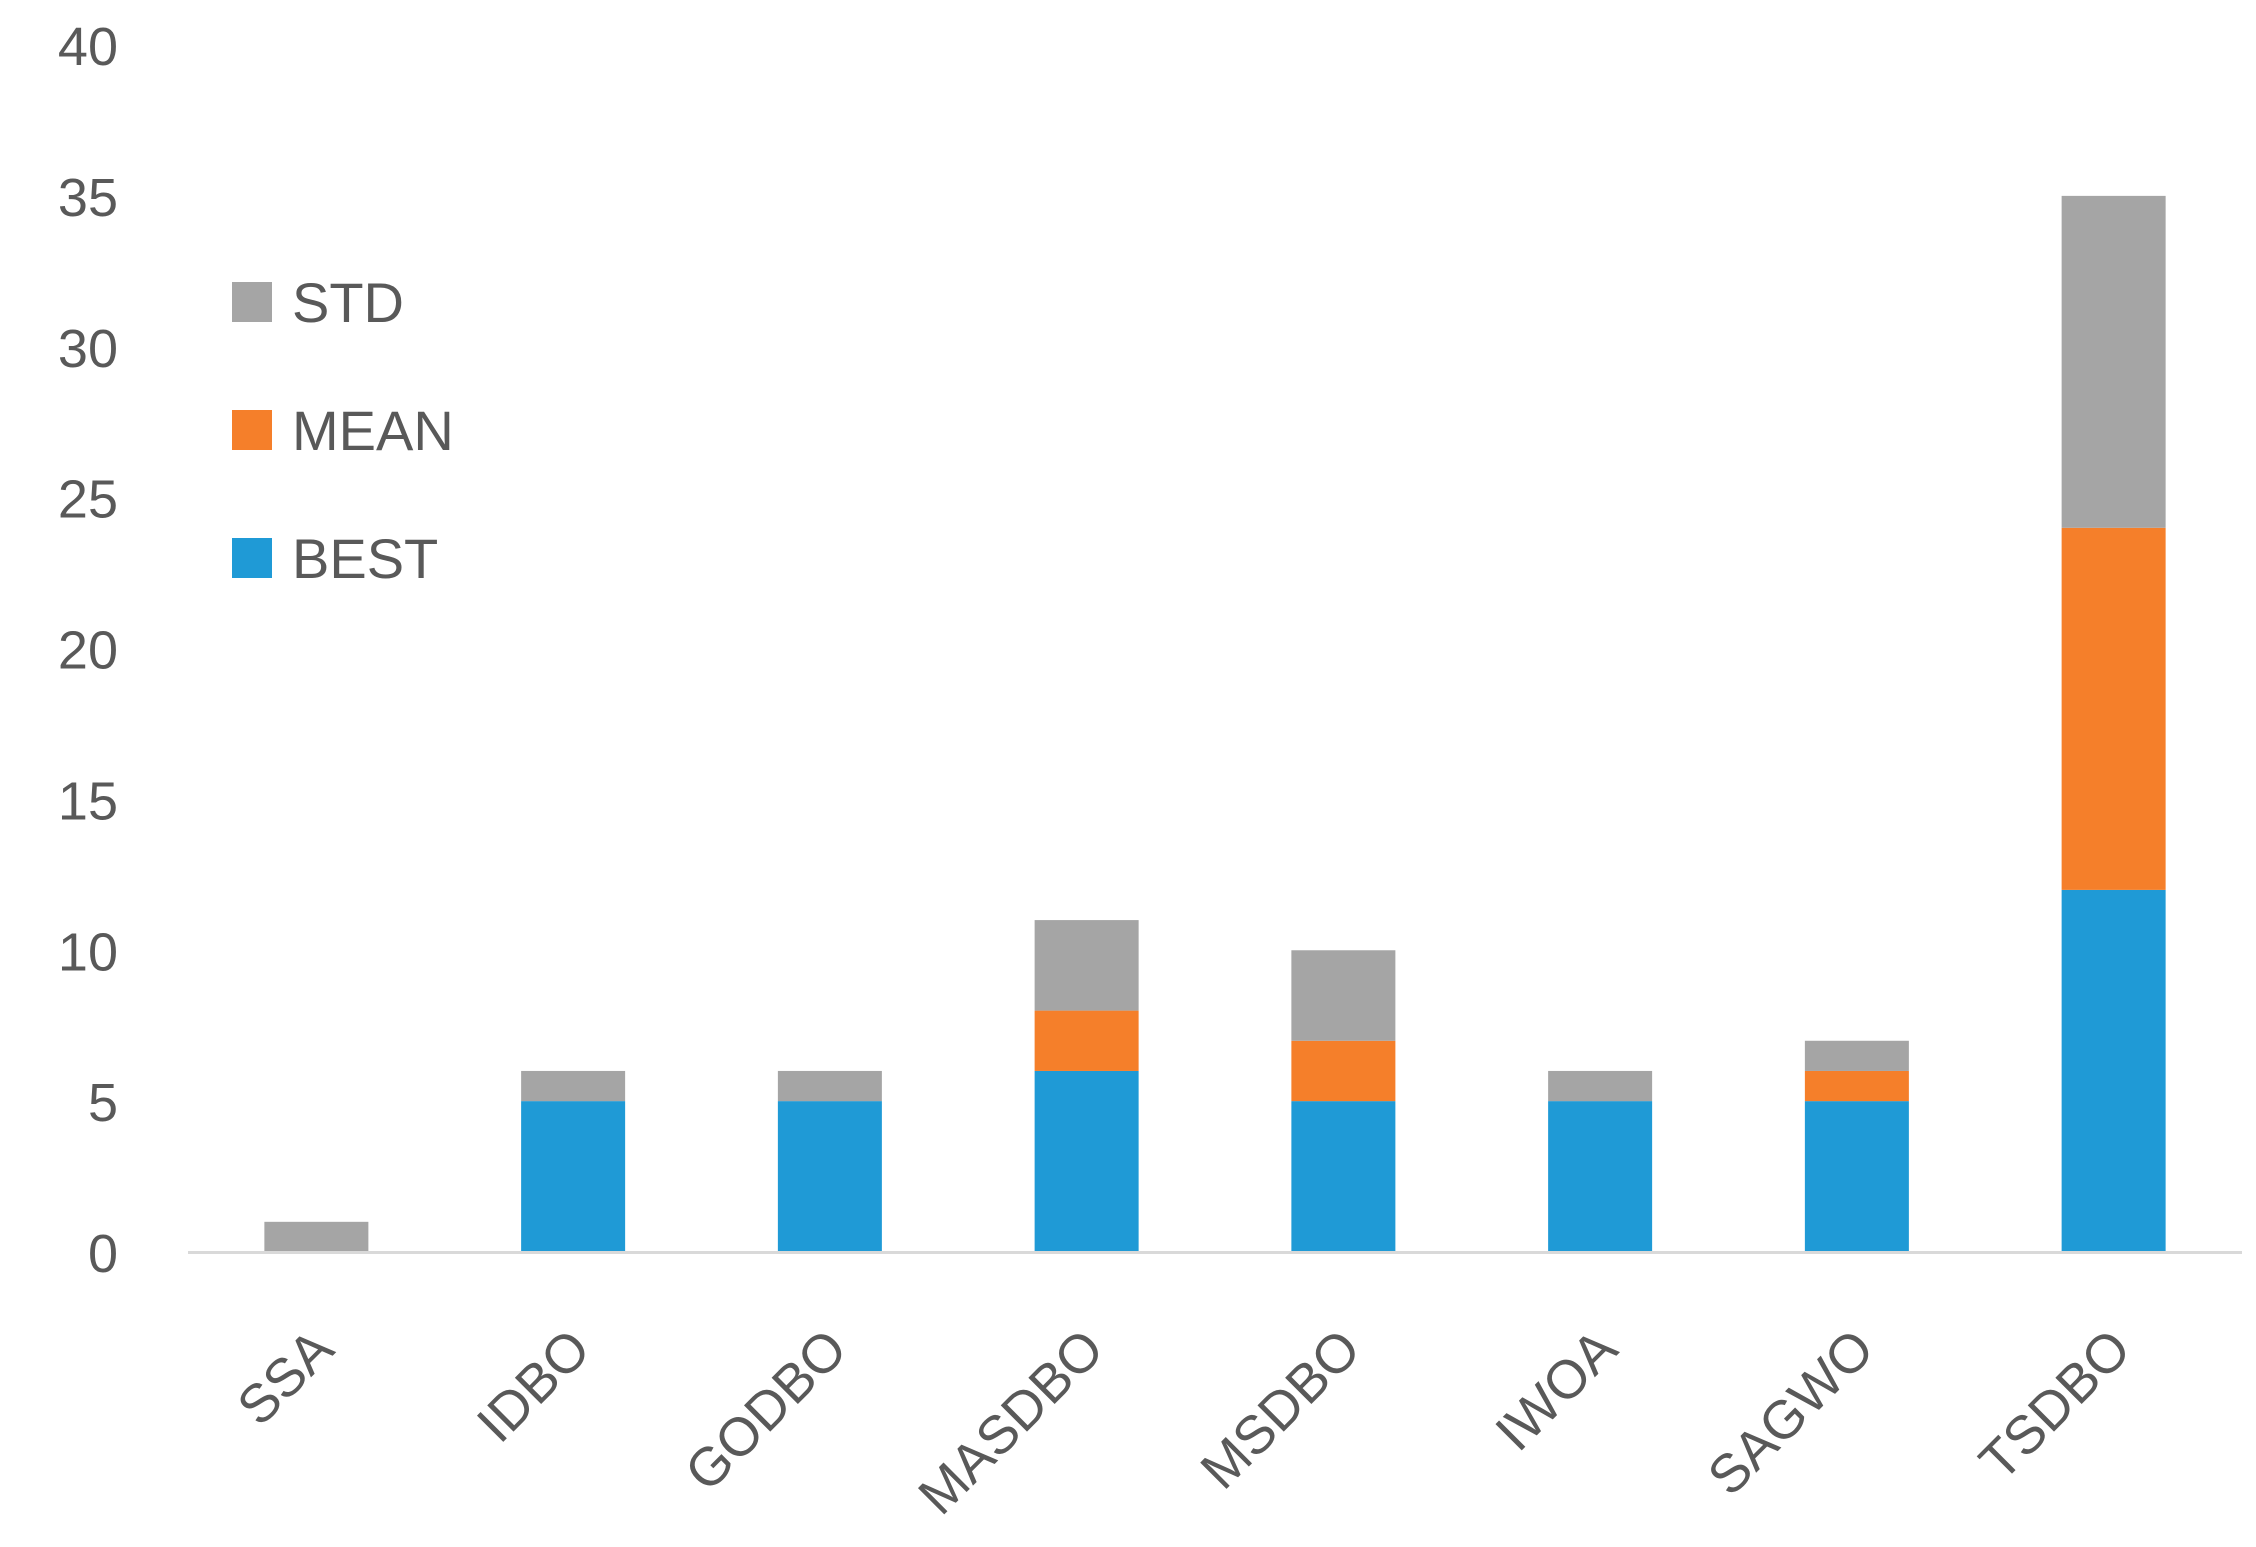 This screenshot has height=1547, width=2256. Describe the element at coordinates (1600, 1086) in the screenshot. I see `bar-std-iwoa` at that location.